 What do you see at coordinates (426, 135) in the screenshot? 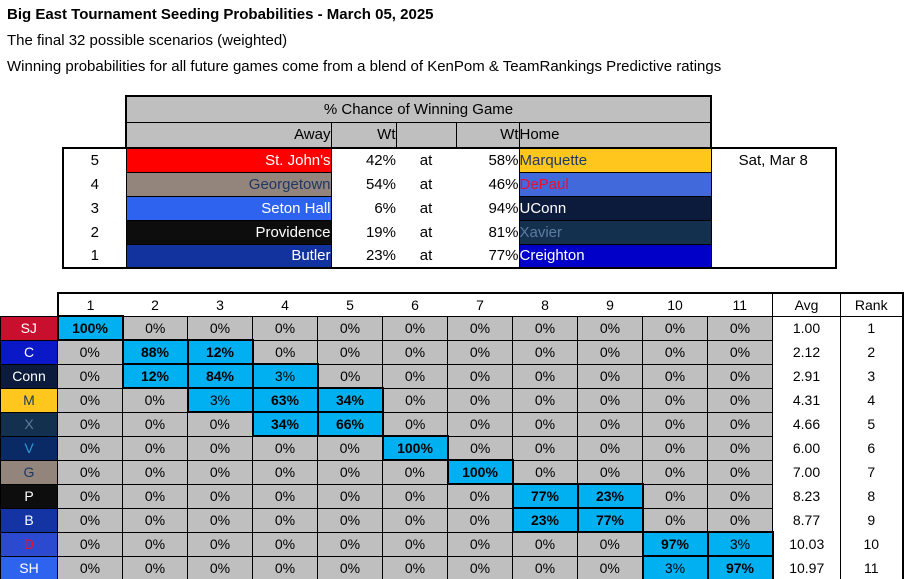
I see `games-header-blank` at bounding box center [426, 135].